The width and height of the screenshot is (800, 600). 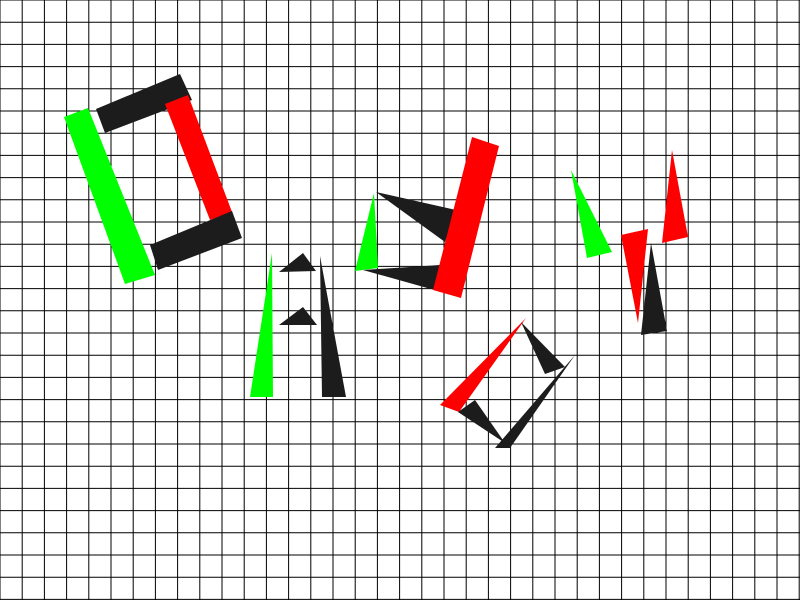 I want to click on black-spike-diamond-c, so click(x=481, y=421).